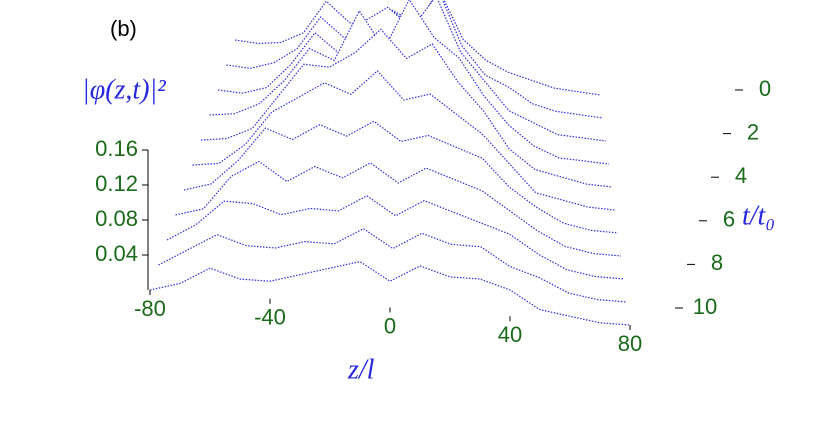 Image resolution: width=830 pixels, height=436 pixels. What do you see at coordinates (270, 317) in the screenshot?
I see `z-tick-label: -40` at bounding box center [270, 317].